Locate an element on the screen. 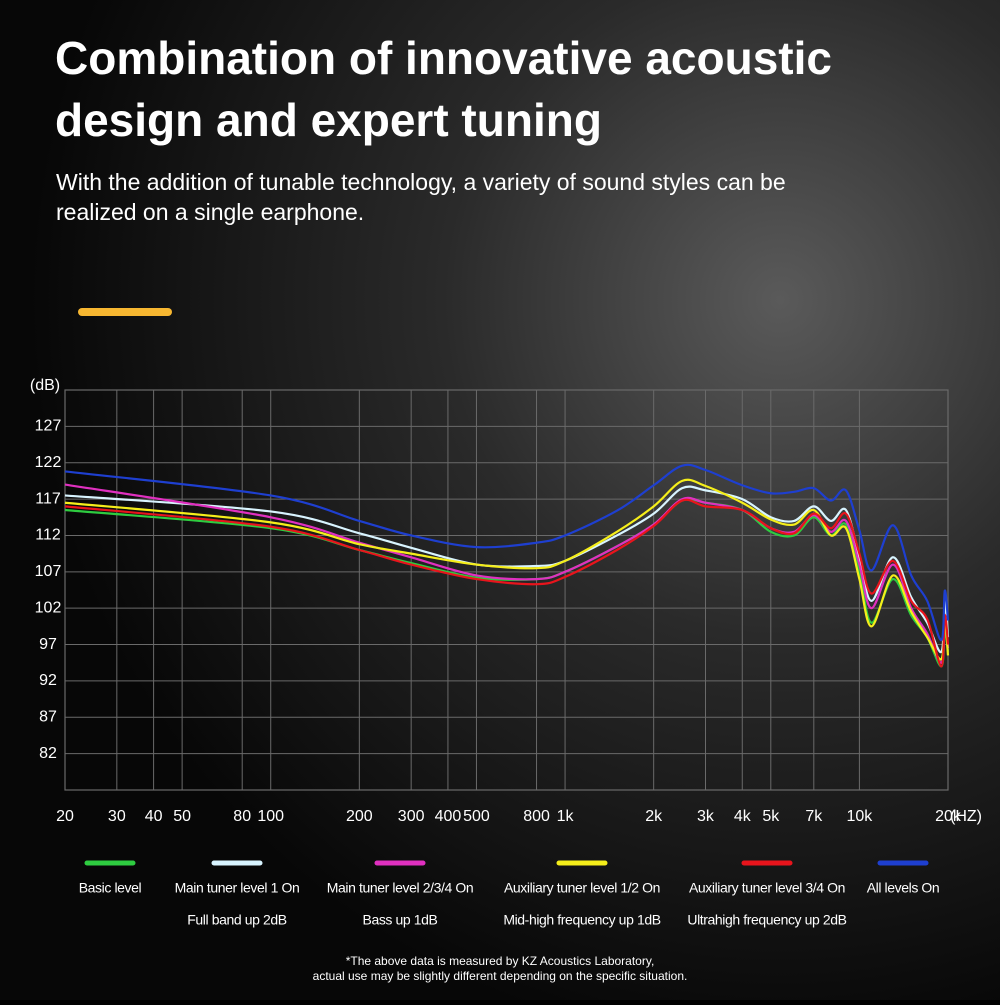  x-tick-label: 40 is located at coordinates (154, 816).